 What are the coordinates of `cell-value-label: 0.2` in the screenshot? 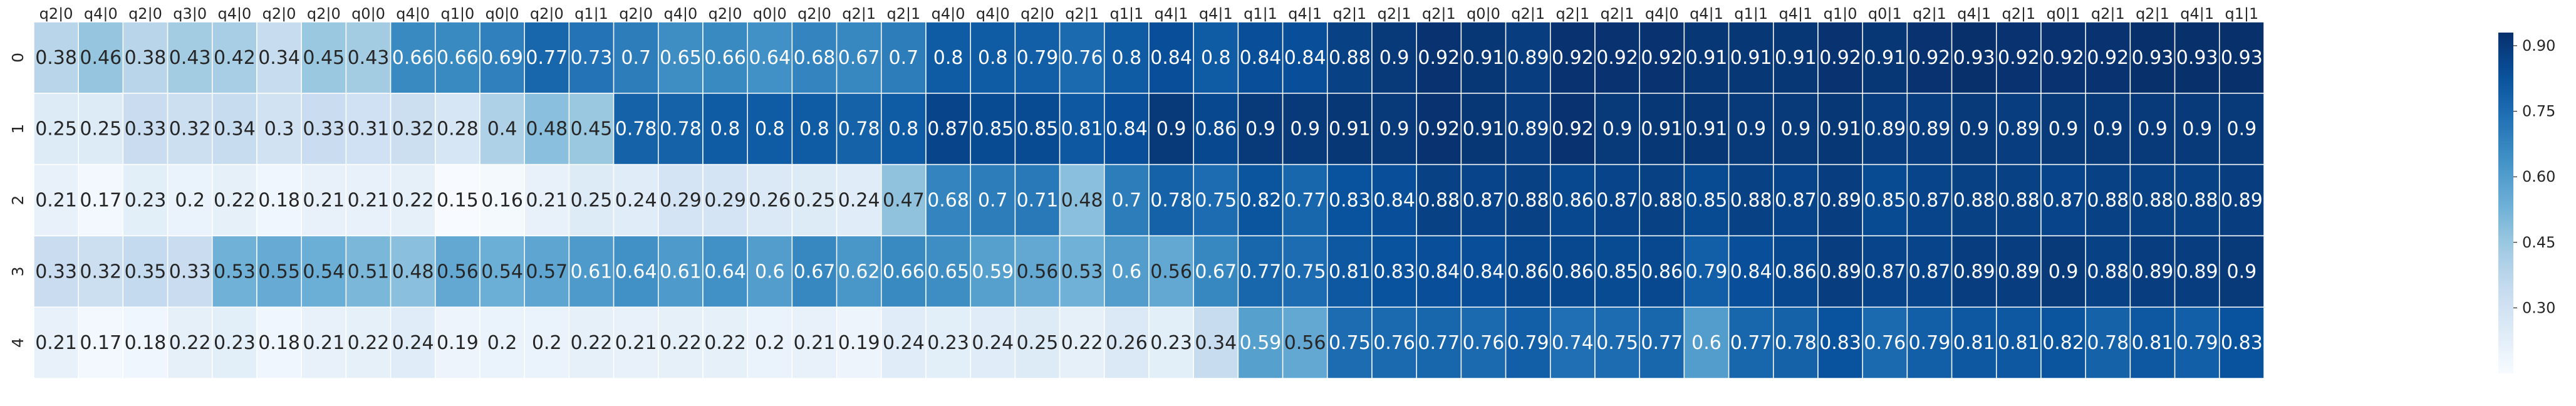 It's located at (547, 343).